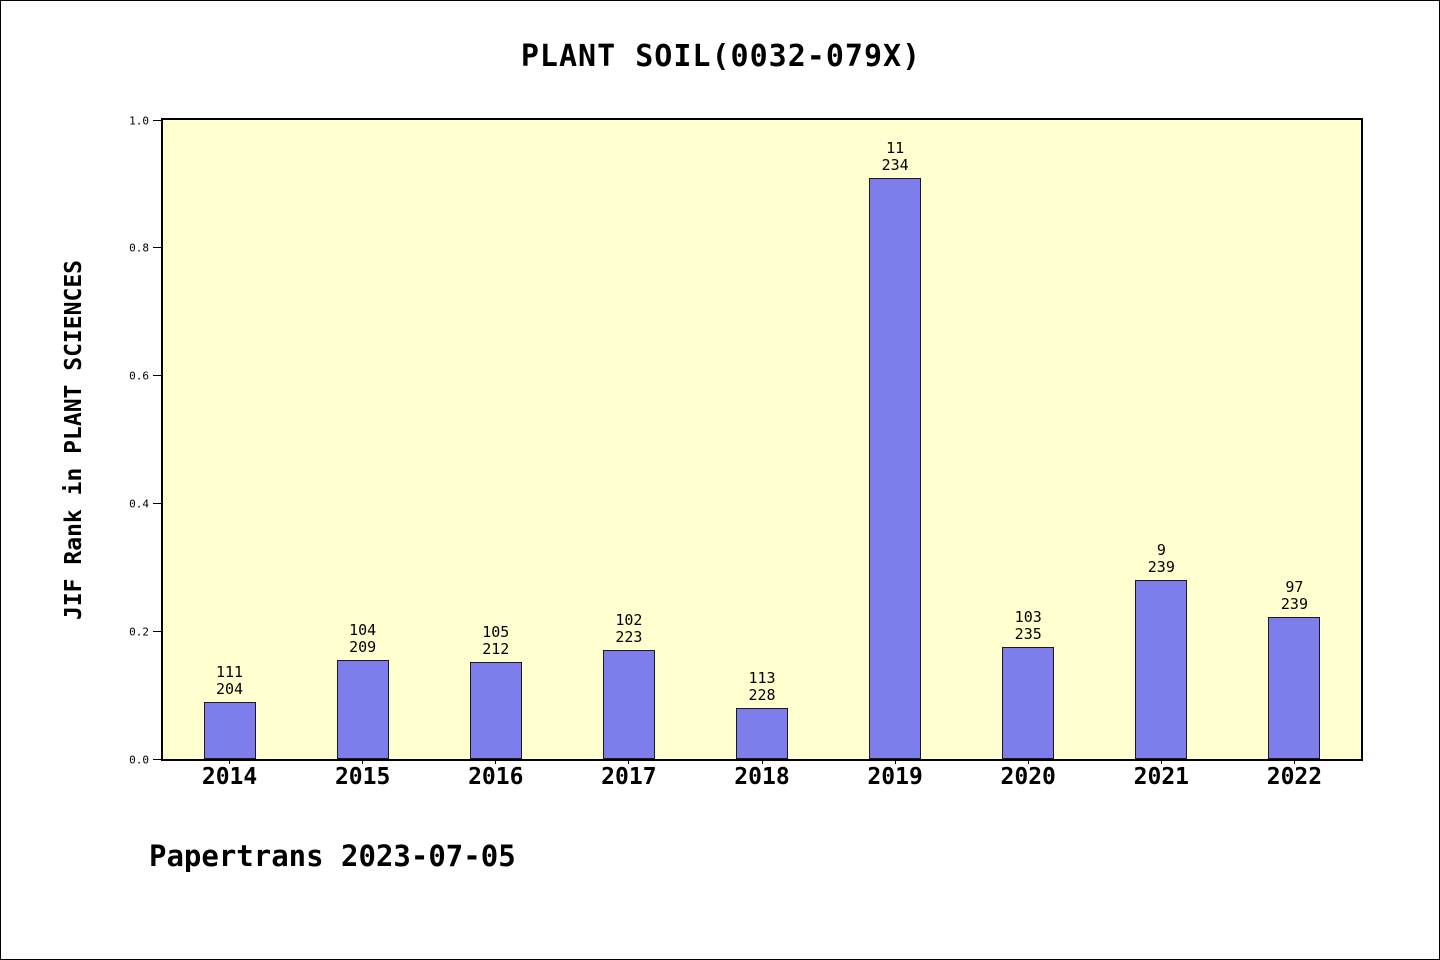 This screenshot has width=1440, height=960. Describe the element at coordinates (1161, 761) in the screenshot. I see `x-tick-mark-2021` at that location.